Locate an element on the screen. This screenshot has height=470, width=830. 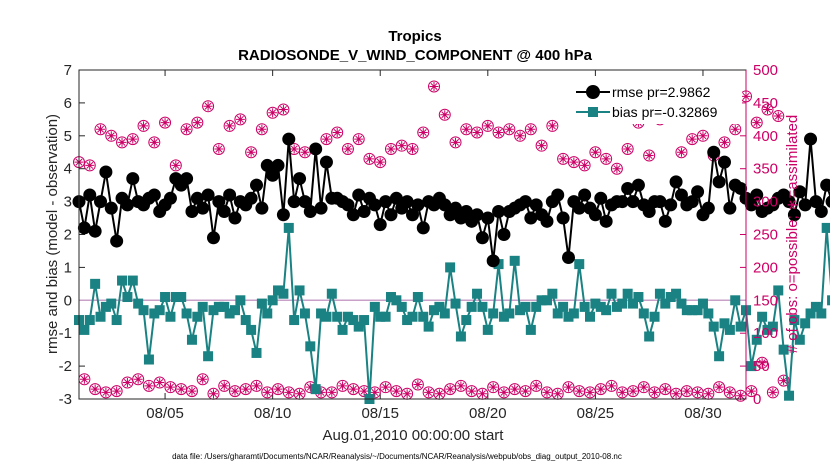
y-tick-label: 7 is located at coordinates (68, 70).